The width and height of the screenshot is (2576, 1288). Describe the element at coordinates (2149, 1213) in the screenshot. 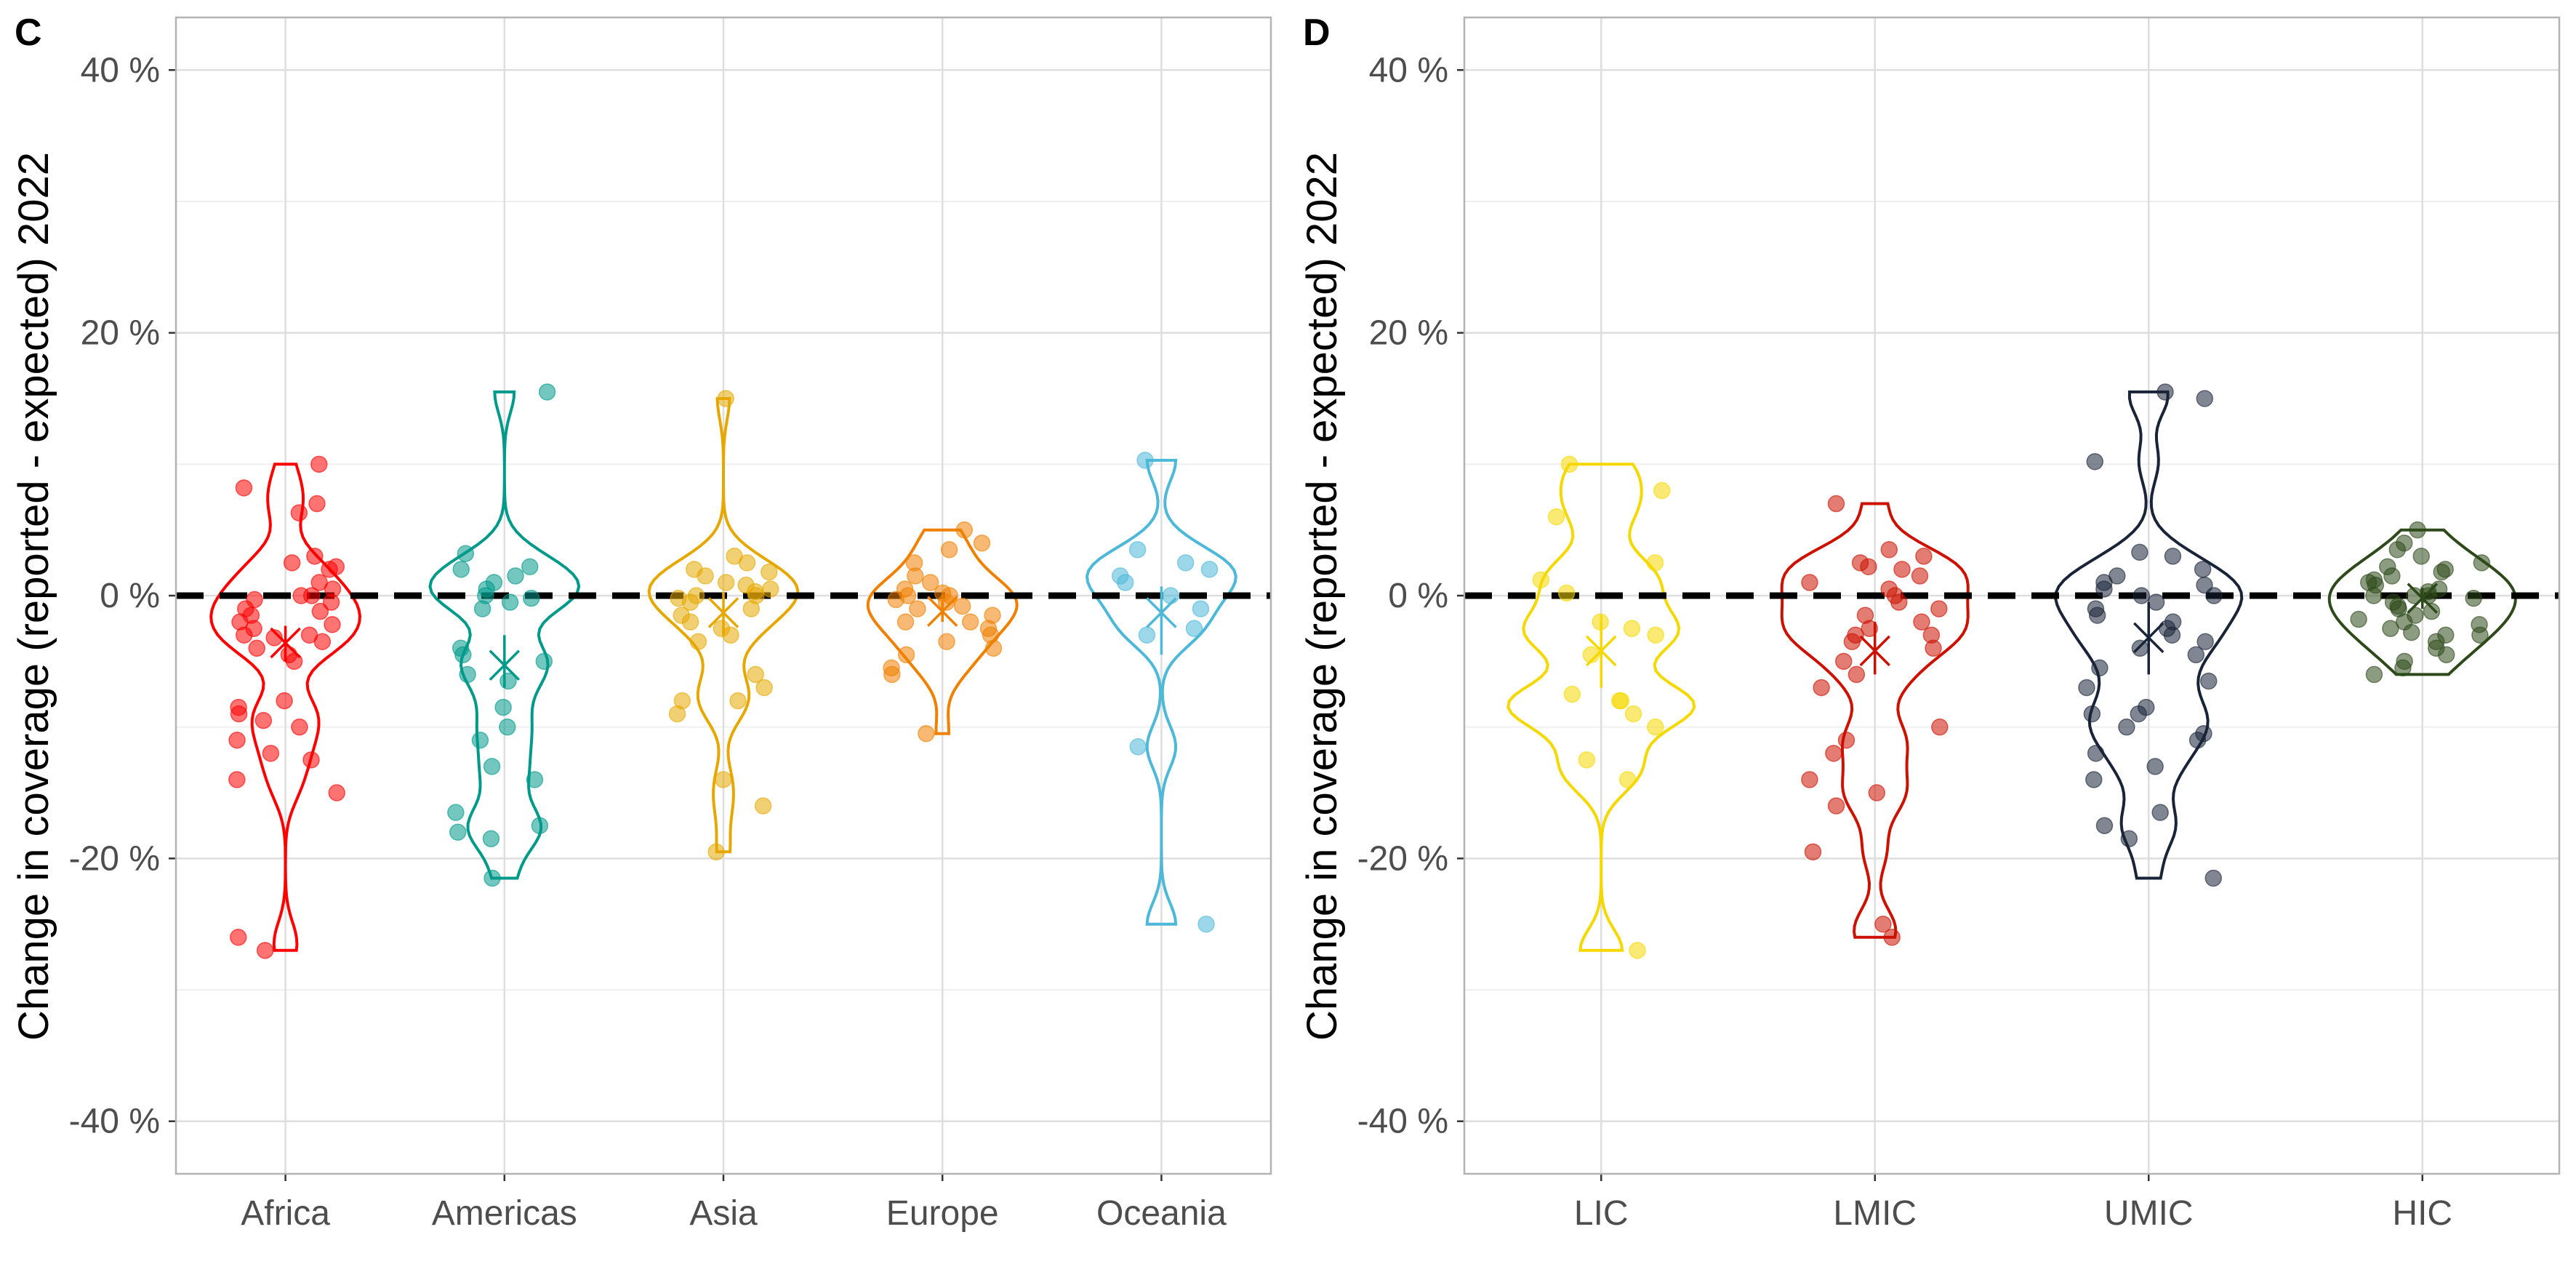

I see `x-tick-label: UMIC` at that location.